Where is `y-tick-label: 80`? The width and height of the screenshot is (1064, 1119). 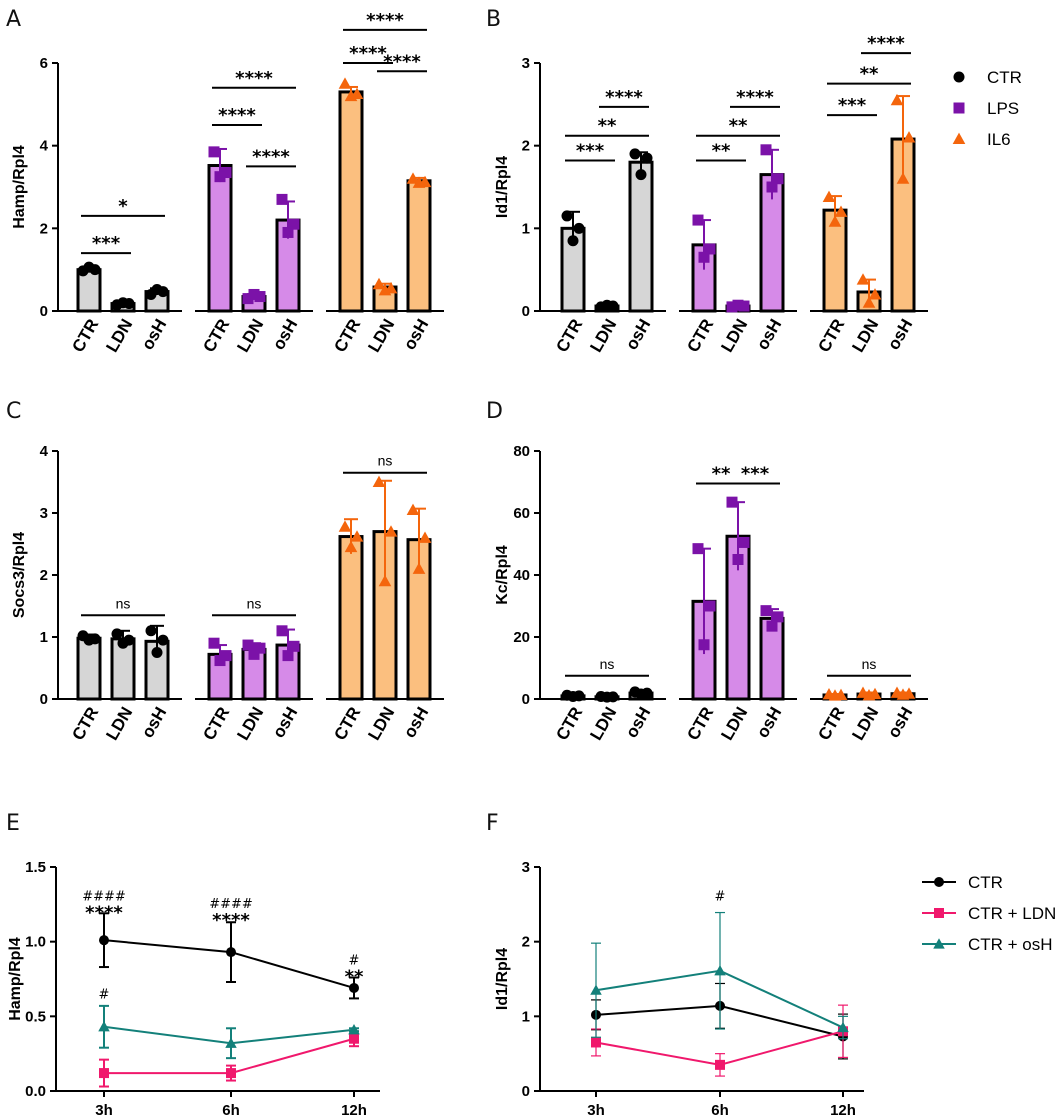
y-tick-label: 80 is located at coordinates (521, 451).